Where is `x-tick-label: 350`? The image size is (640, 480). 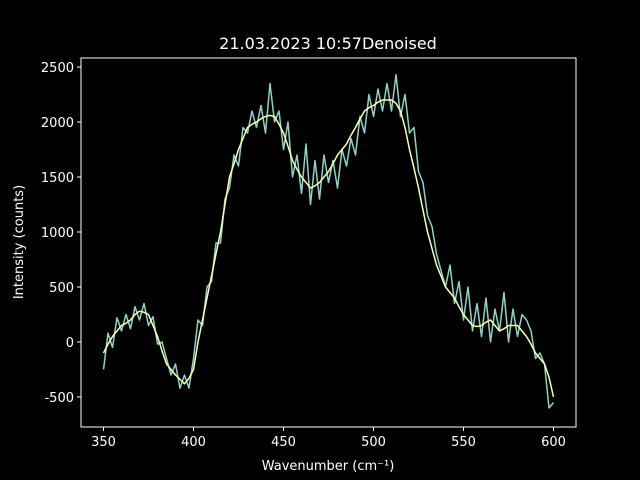 x-tick-label: 350 is located at coordinates (103, 442).